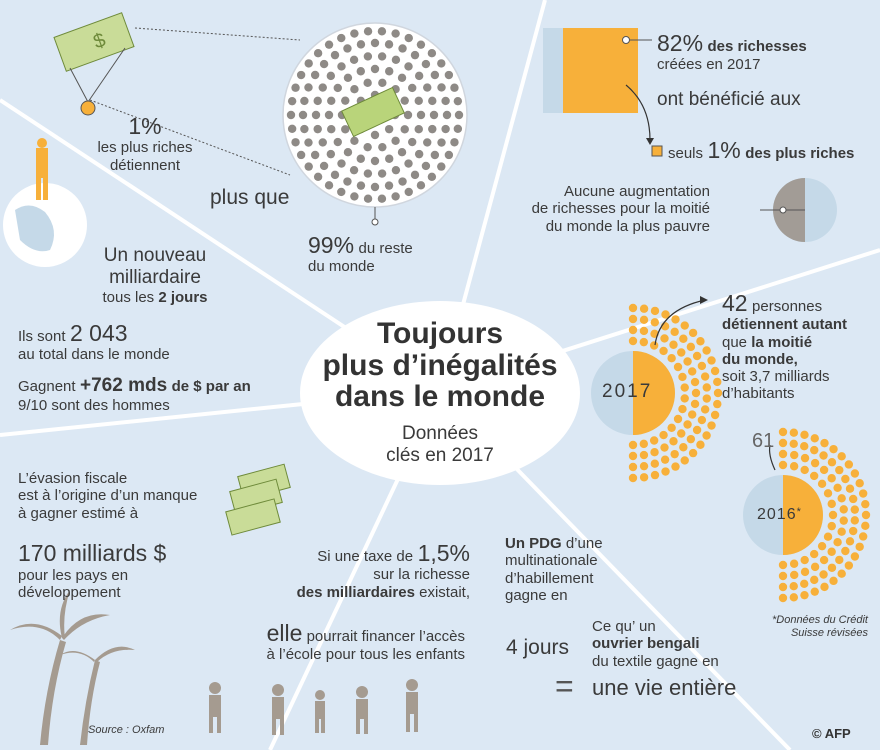  I want to click on q2-a1: Aucune augmentation, so click(637, 191).